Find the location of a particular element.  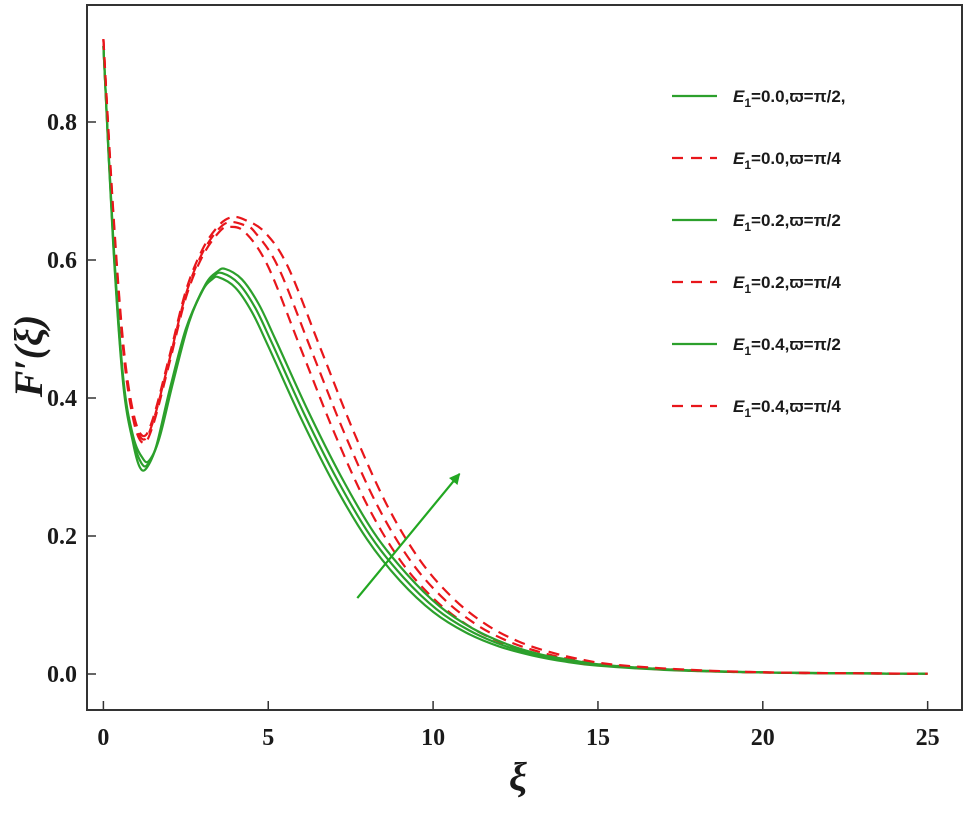

x-tick-label: 20 is located at coordinates (763, 738).